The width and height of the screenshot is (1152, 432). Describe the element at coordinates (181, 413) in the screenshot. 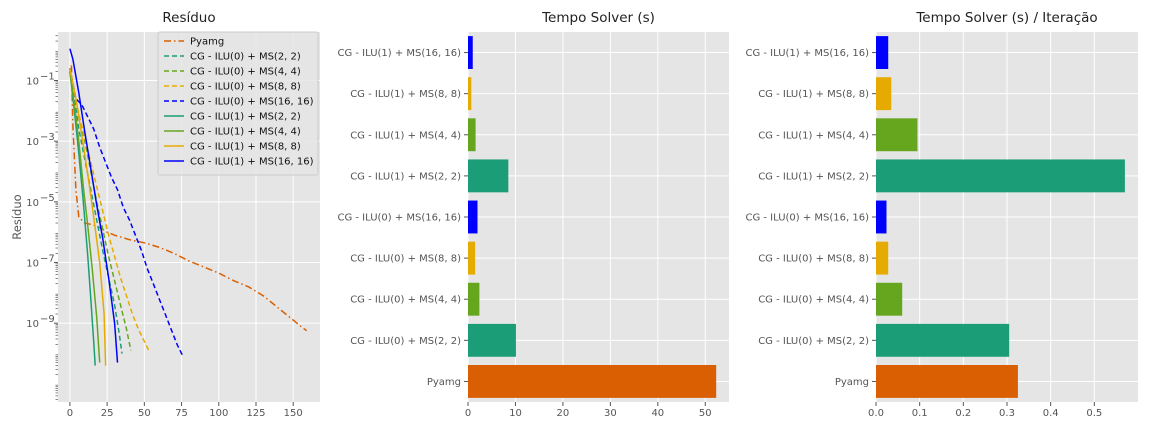

I see `x-tick-label: 75` at that location.